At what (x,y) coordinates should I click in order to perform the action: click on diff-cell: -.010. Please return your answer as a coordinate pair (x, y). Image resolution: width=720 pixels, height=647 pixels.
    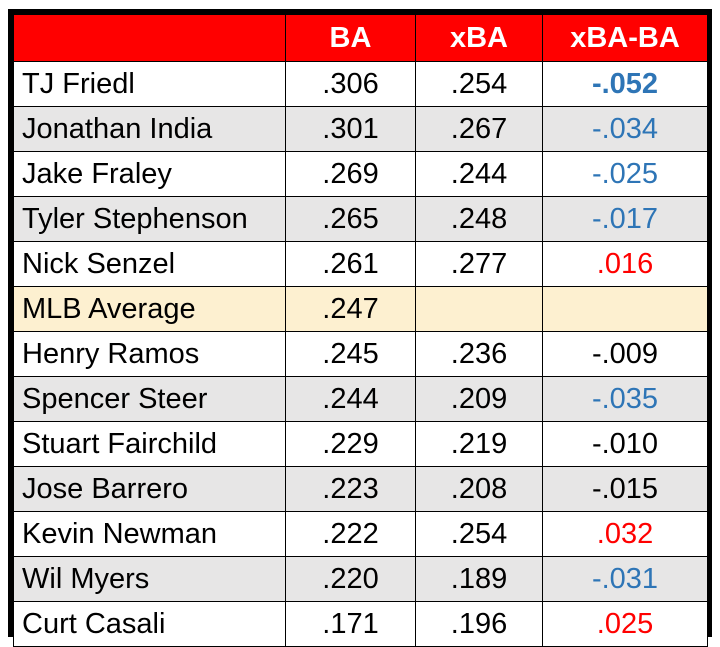
    Looking at the image, I should click on (625, 444).